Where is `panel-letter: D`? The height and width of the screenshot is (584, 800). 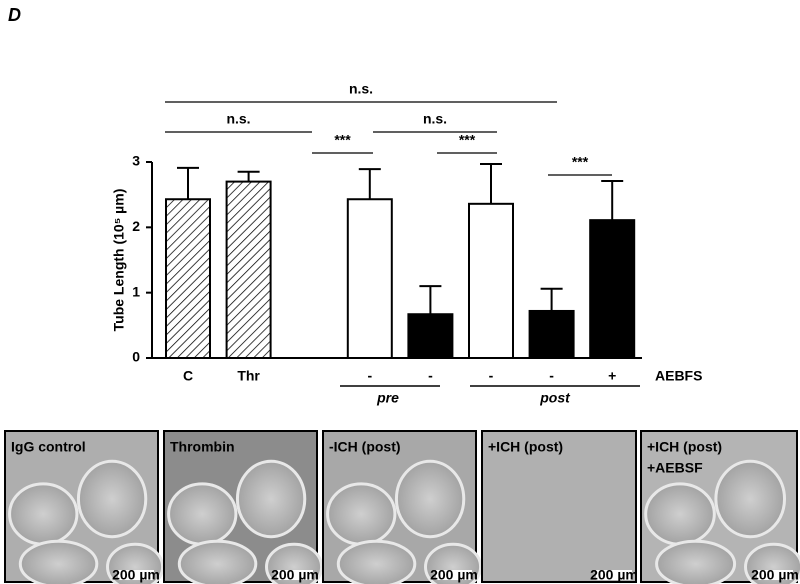 panel-letter: D is located at coordinates (14, 15).